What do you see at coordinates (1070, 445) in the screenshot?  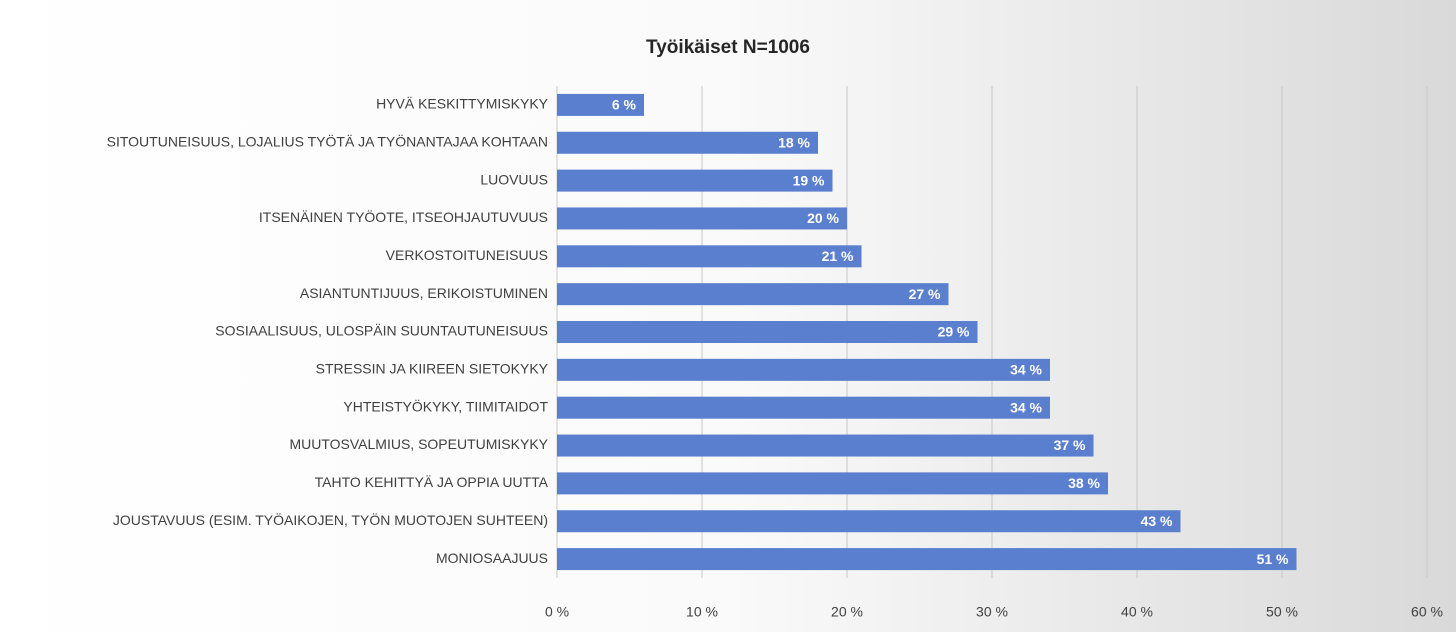 I see `value-label: 37 %` at bounding box center [1070, 445].